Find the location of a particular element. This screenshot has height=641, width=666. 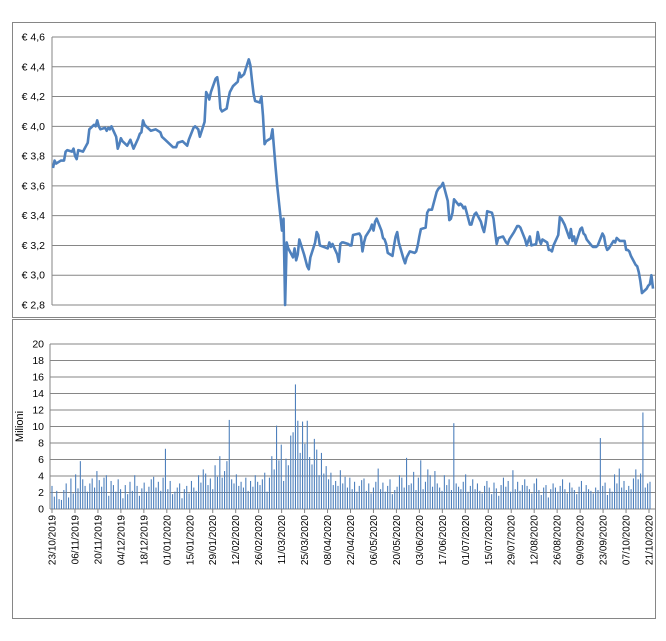

price-y-tick-label: € 3,6 is located at coordinates (34, 186).